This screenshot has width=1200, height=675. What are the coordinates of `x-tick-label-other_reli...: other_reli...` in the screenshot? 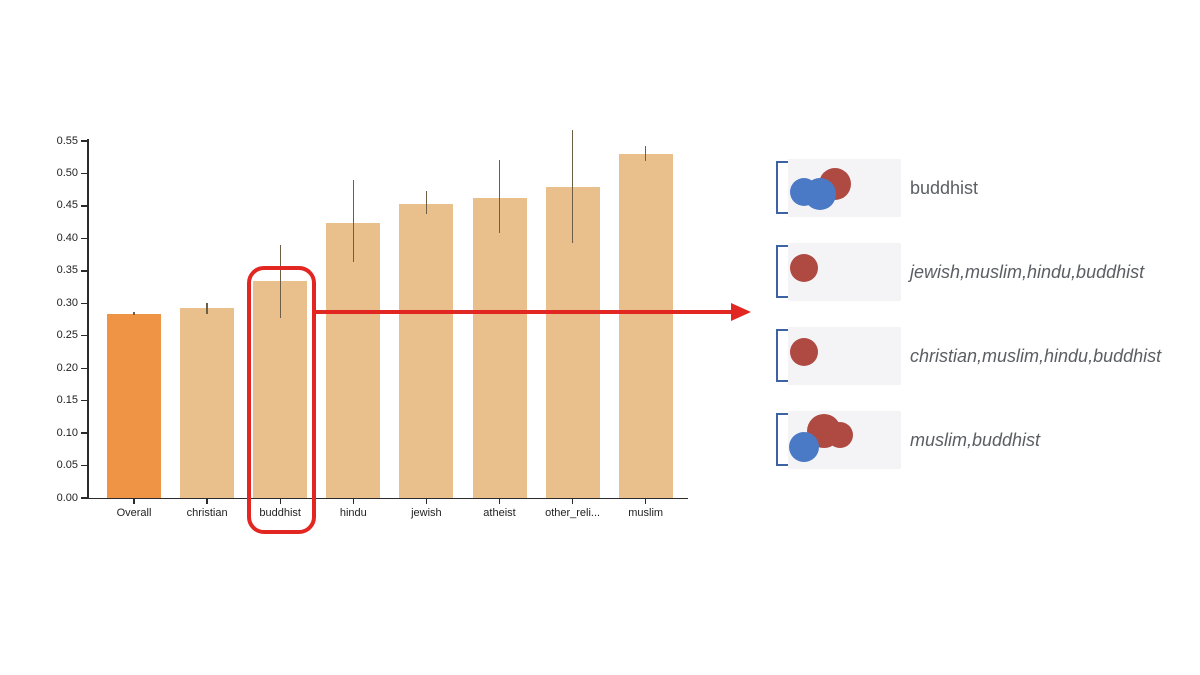 It's located at (573, 513).